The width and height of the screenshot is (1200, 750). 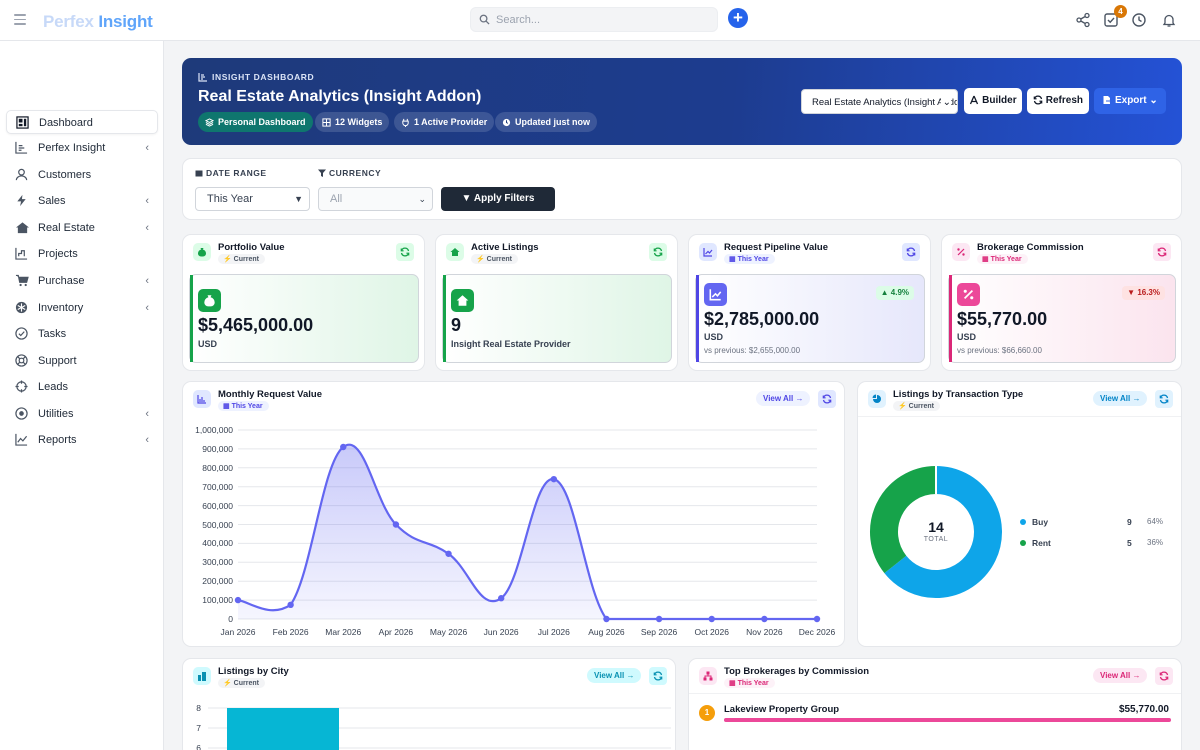 I want to click on x-tick-label: Dec 2026, so click(x=817, y=632).